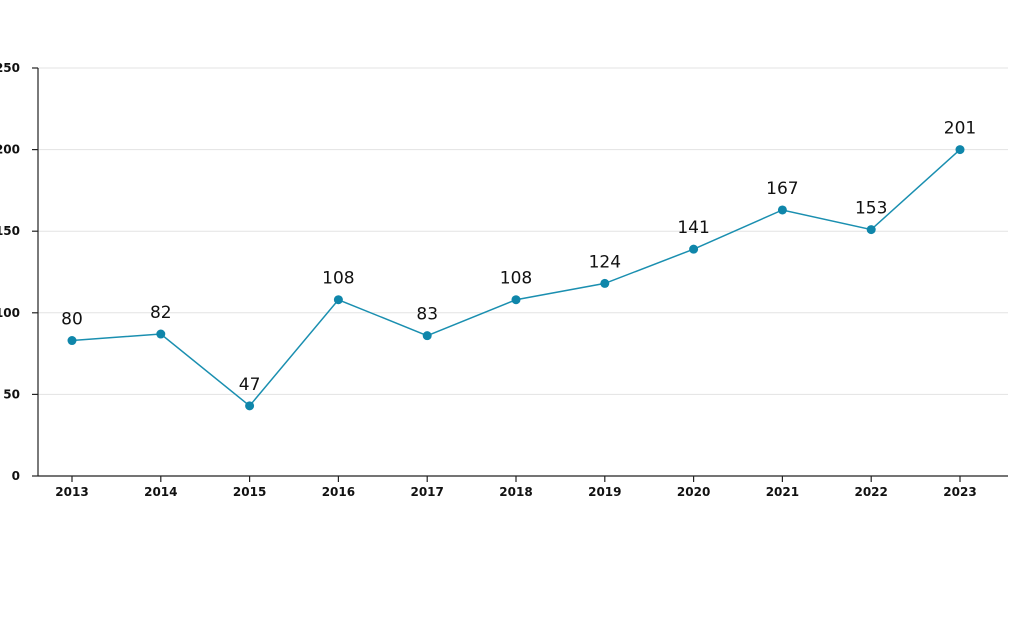 This screenshot has width=1024, height=640. Describe the element at coordinates (427, 315) in the screenshot. I see `data-label: 83` at that location.